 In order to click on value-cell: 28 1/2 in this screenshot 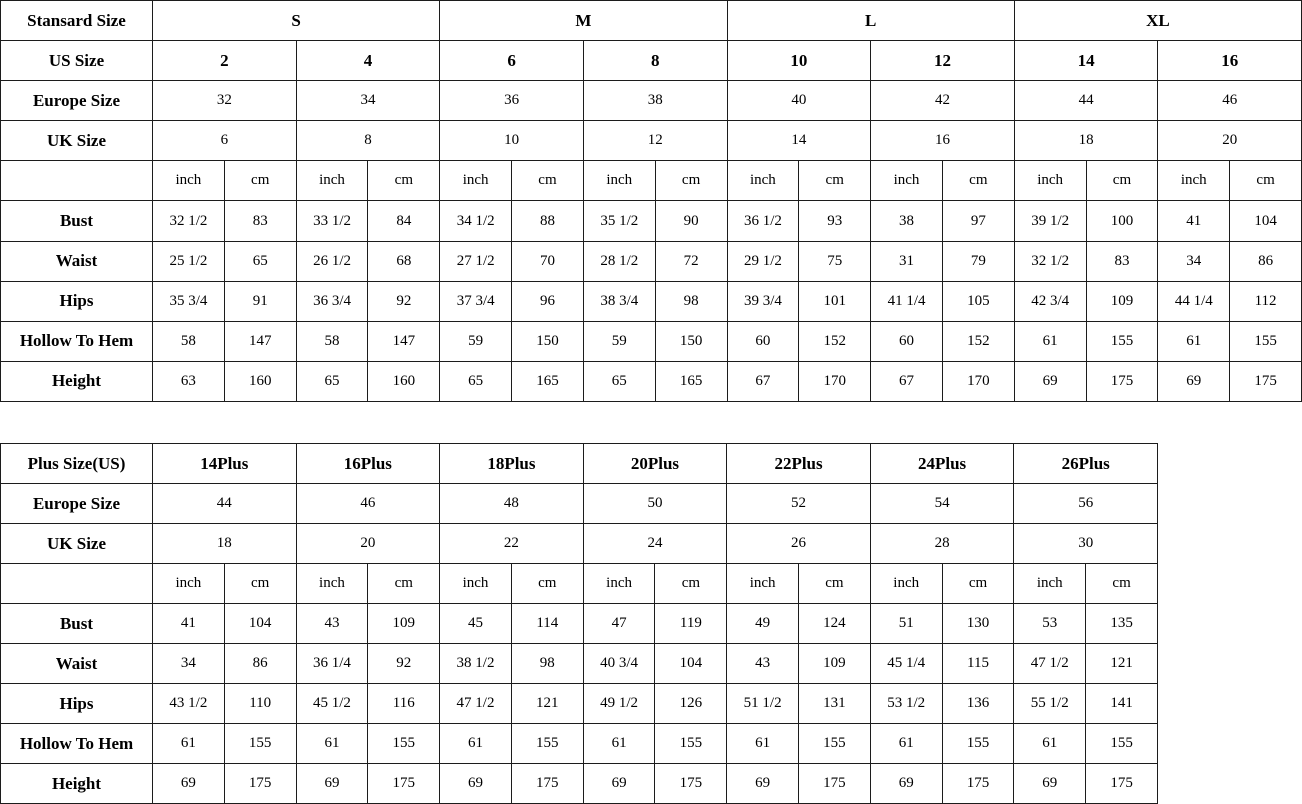, I will do `click(619, 261)`.